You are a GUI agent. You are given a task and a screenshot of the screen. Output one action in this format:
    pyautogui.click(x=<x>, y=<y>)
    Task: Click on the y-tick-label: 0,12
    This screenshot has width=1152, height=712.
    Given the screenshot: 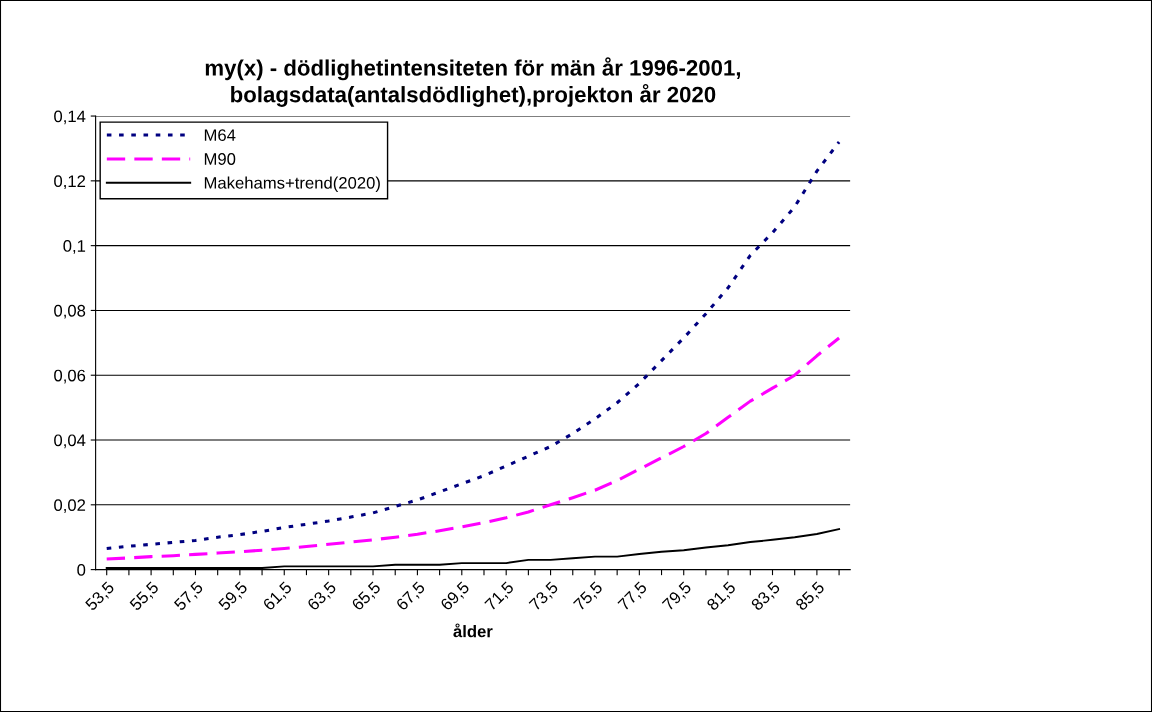 What is the action you would take?
    pyautogui.click(x=70, y=182)
    